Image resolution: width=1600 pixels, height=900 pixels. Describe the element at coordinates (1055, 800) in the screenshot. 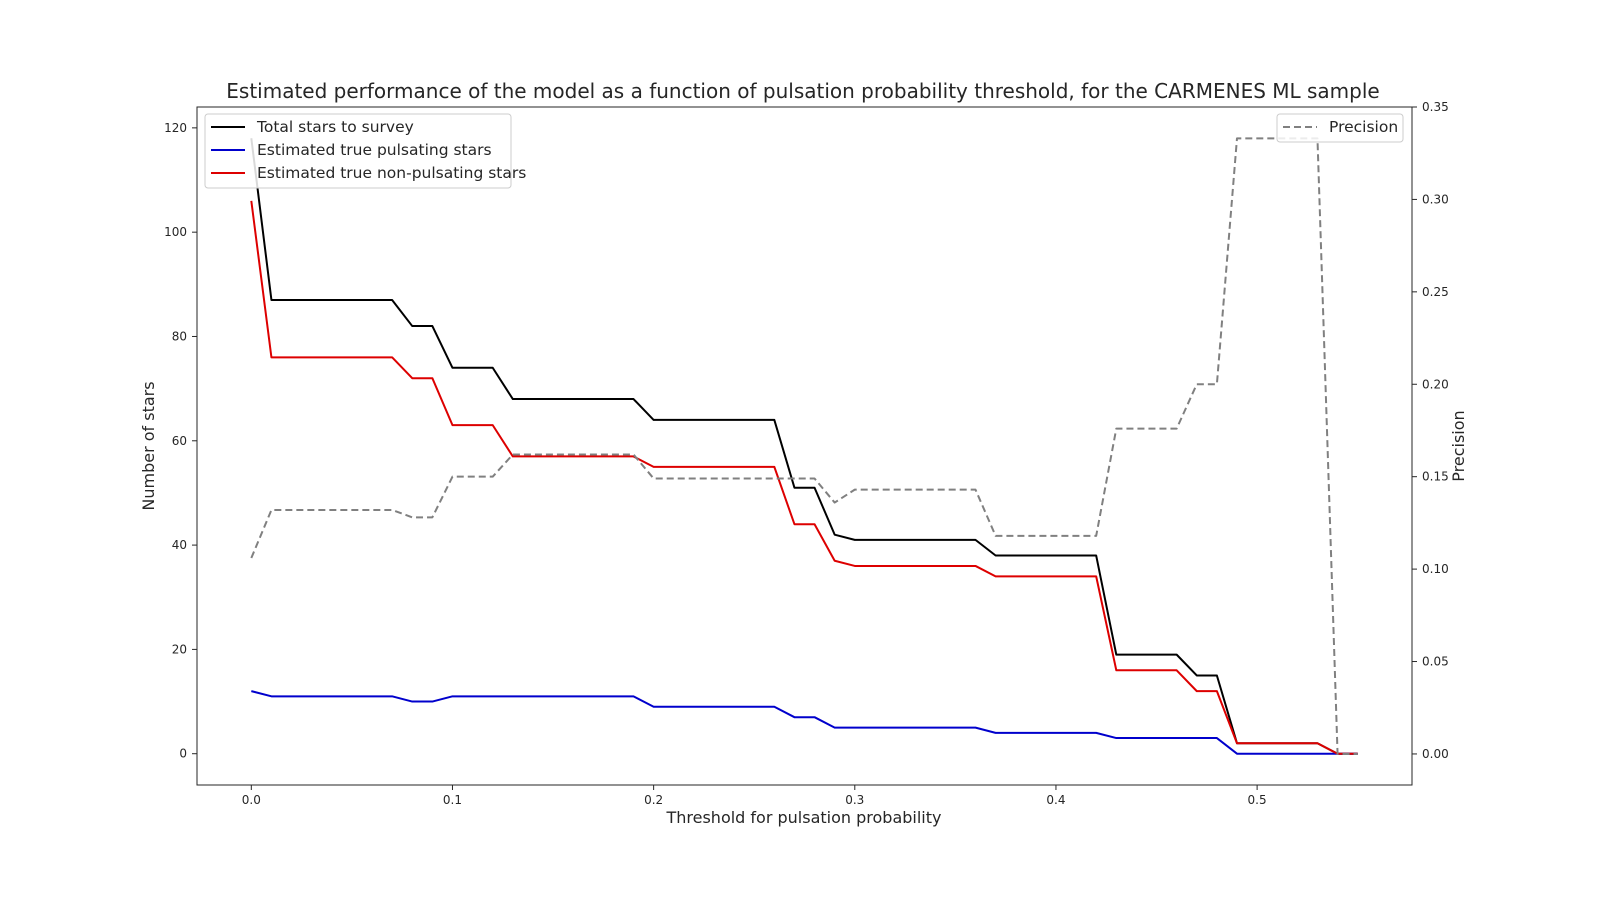

I see `x-tick-label: 0.4` at that location.